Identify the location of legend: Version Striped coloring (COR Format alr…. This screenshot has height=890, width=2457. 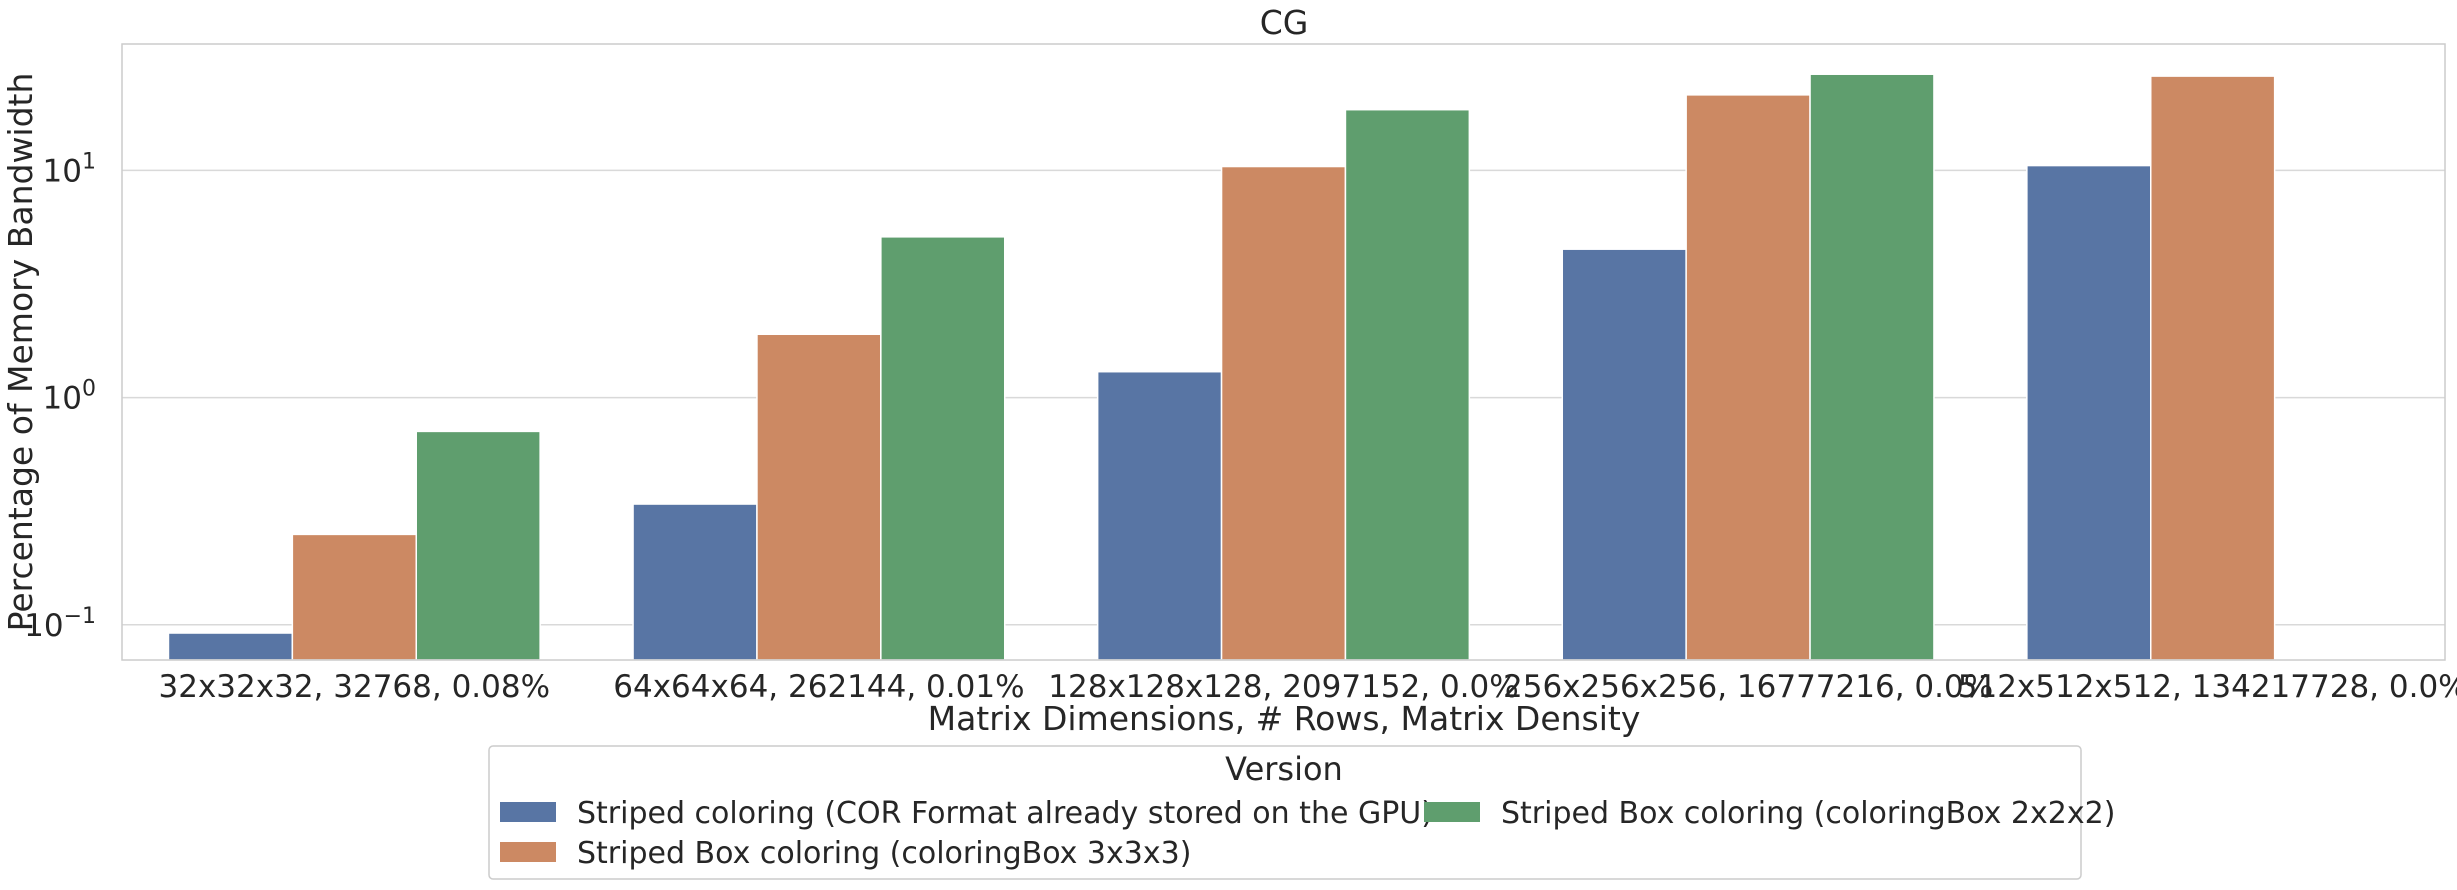
(1301, 812).